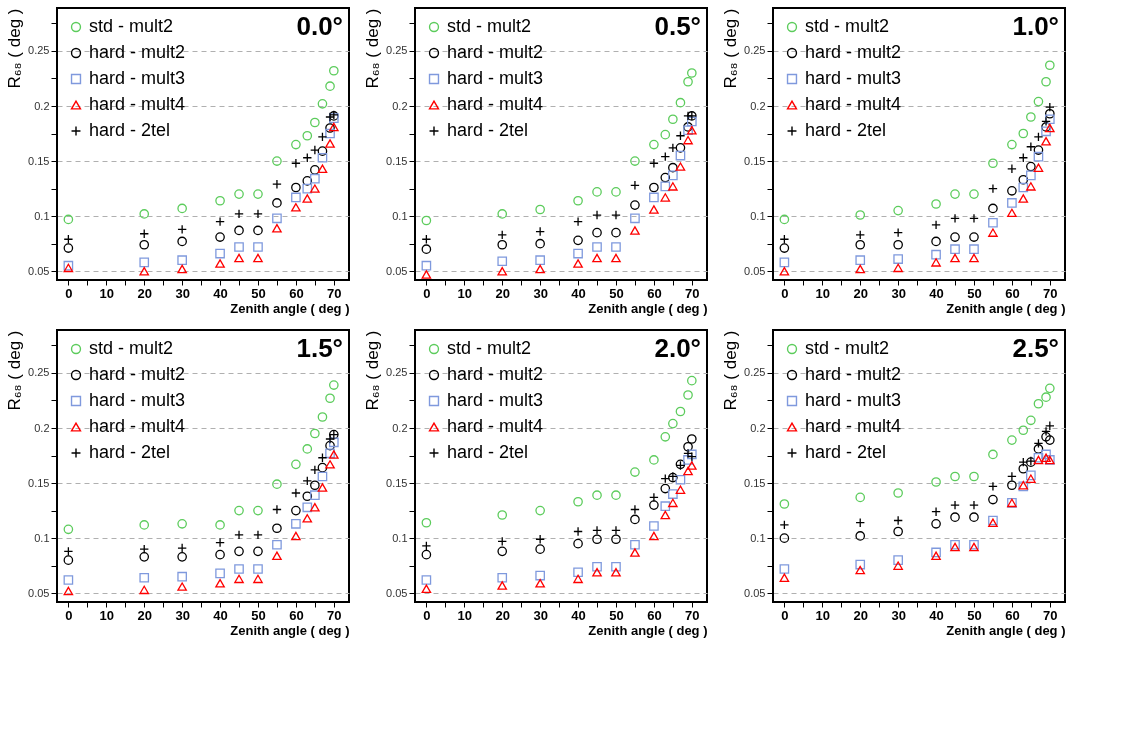 This screenshot has height=729, width=1139. I want to click on chart-title: 1.0°, so click(1035, 26).